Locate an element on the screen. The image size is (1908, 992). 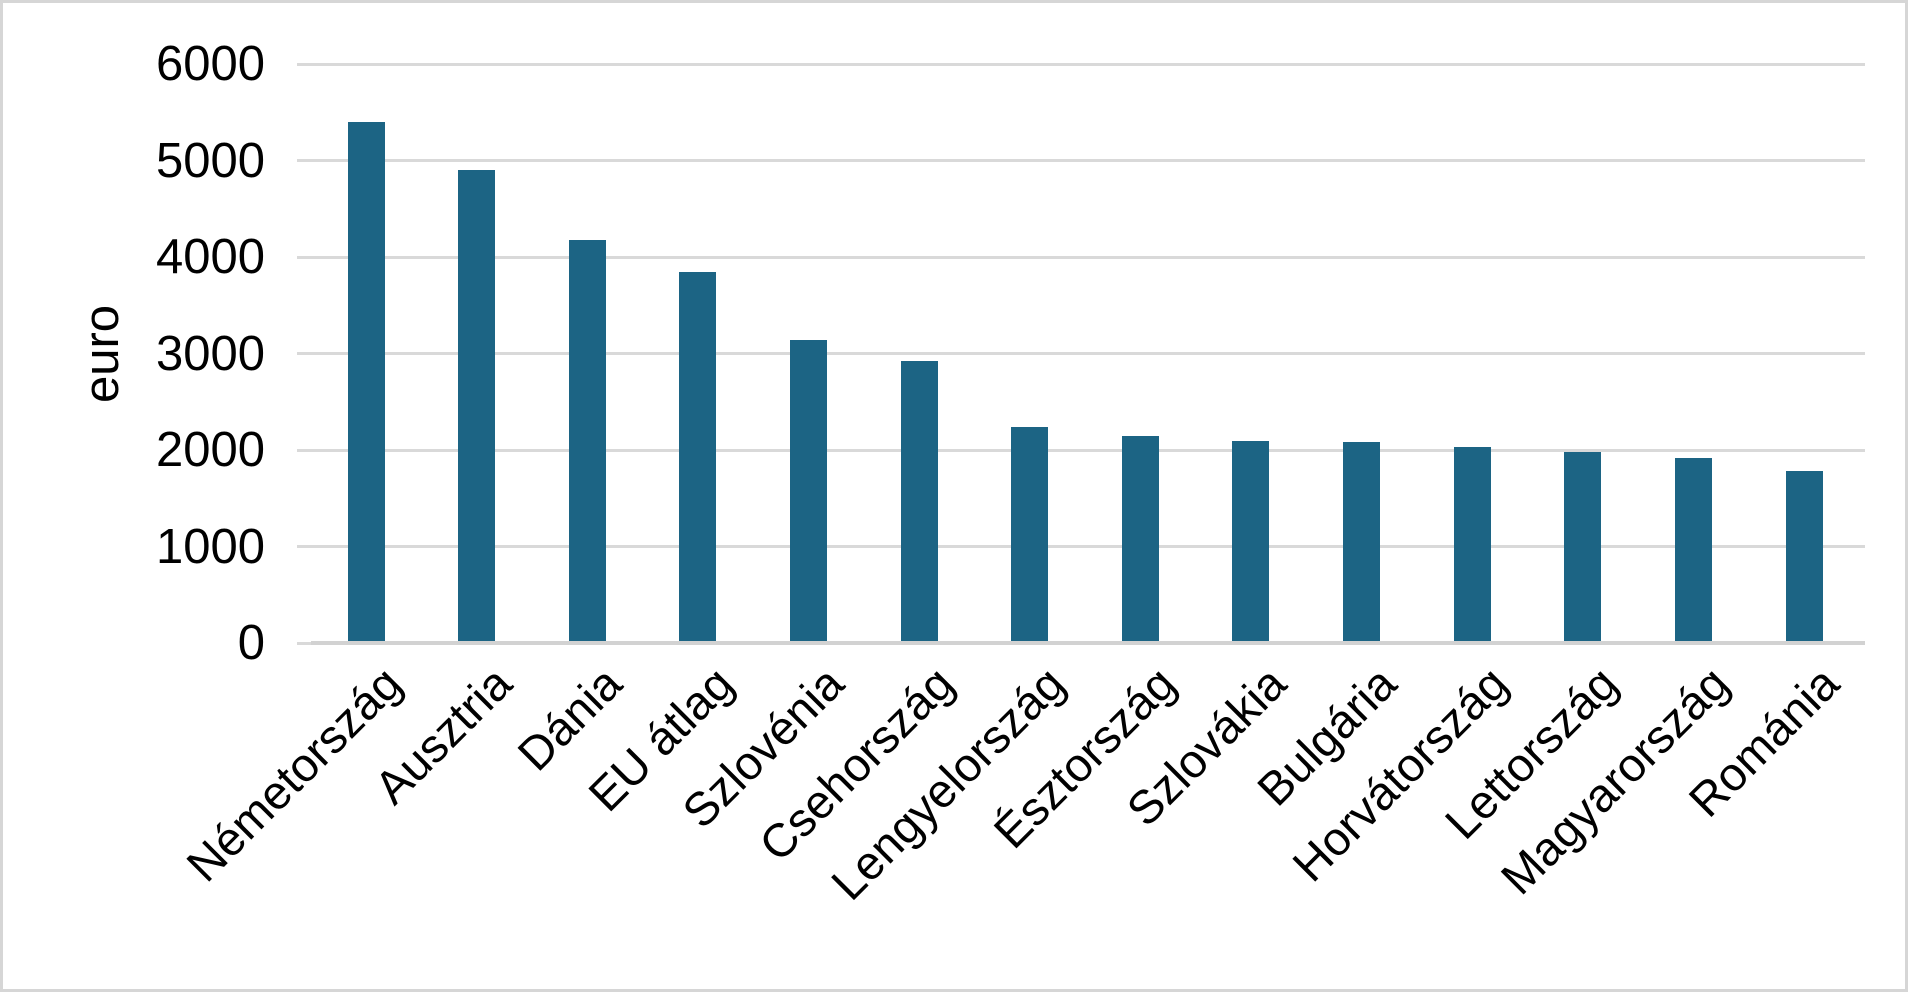
y-tick-label-6000: 6000 is located at coordinates (210, 64).